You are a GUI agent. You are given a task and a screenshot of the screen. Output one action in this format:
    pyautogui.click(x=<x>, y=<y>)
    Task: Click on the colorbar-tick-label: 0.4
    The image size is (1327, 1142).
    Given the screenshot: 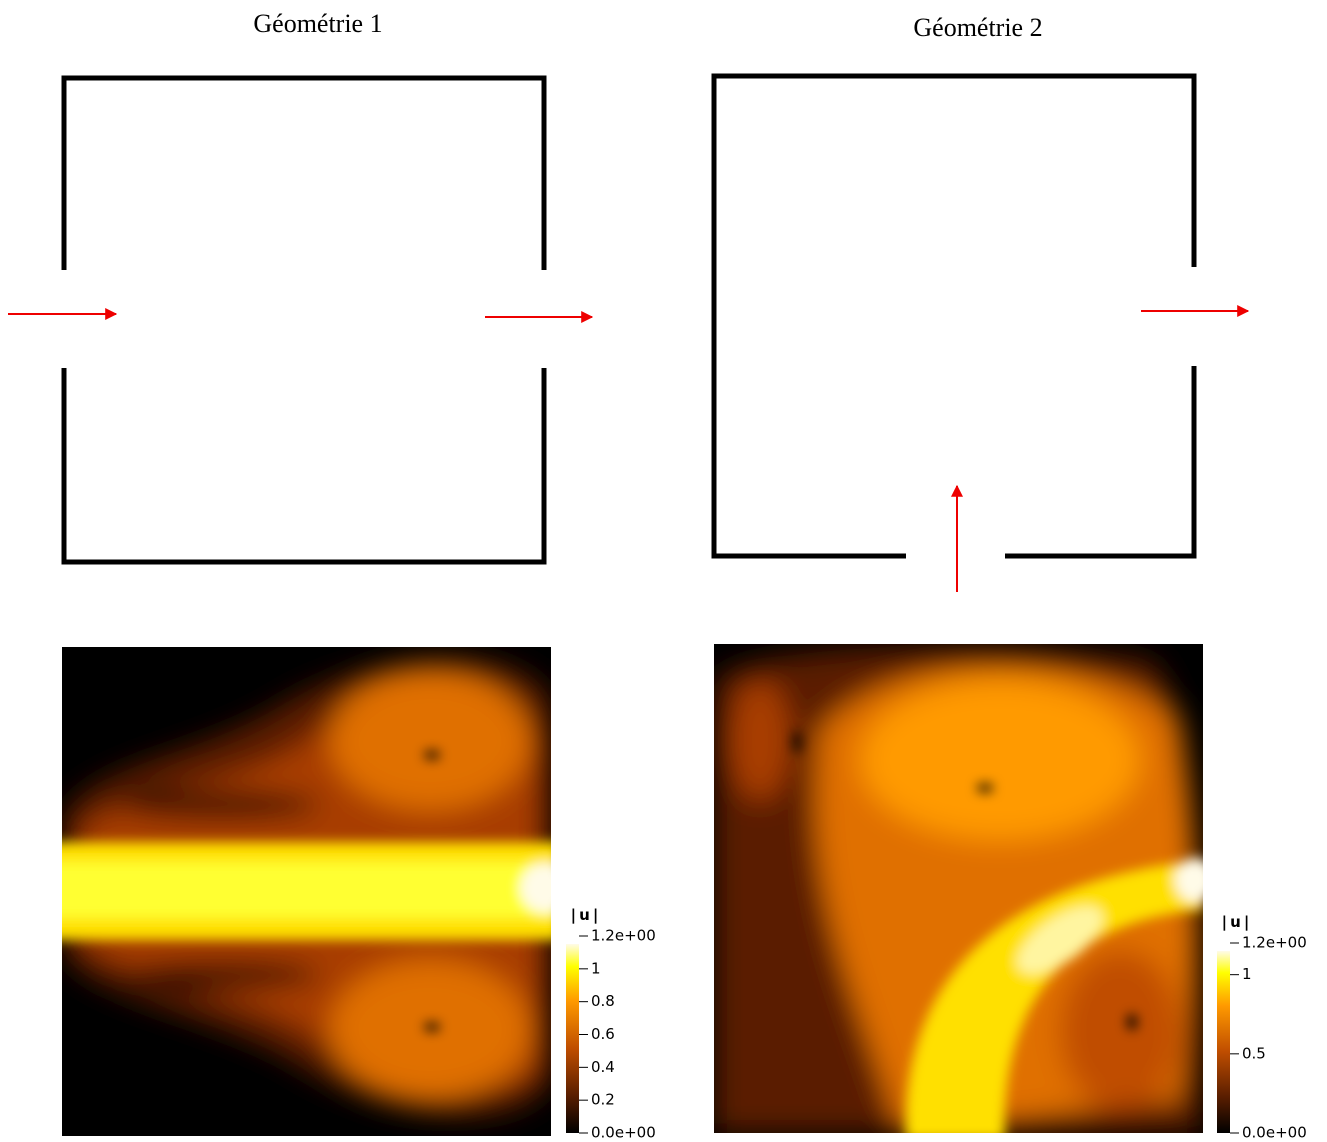 What is the action you would take?
    pyautogui.click(x=603, y=1067)
    